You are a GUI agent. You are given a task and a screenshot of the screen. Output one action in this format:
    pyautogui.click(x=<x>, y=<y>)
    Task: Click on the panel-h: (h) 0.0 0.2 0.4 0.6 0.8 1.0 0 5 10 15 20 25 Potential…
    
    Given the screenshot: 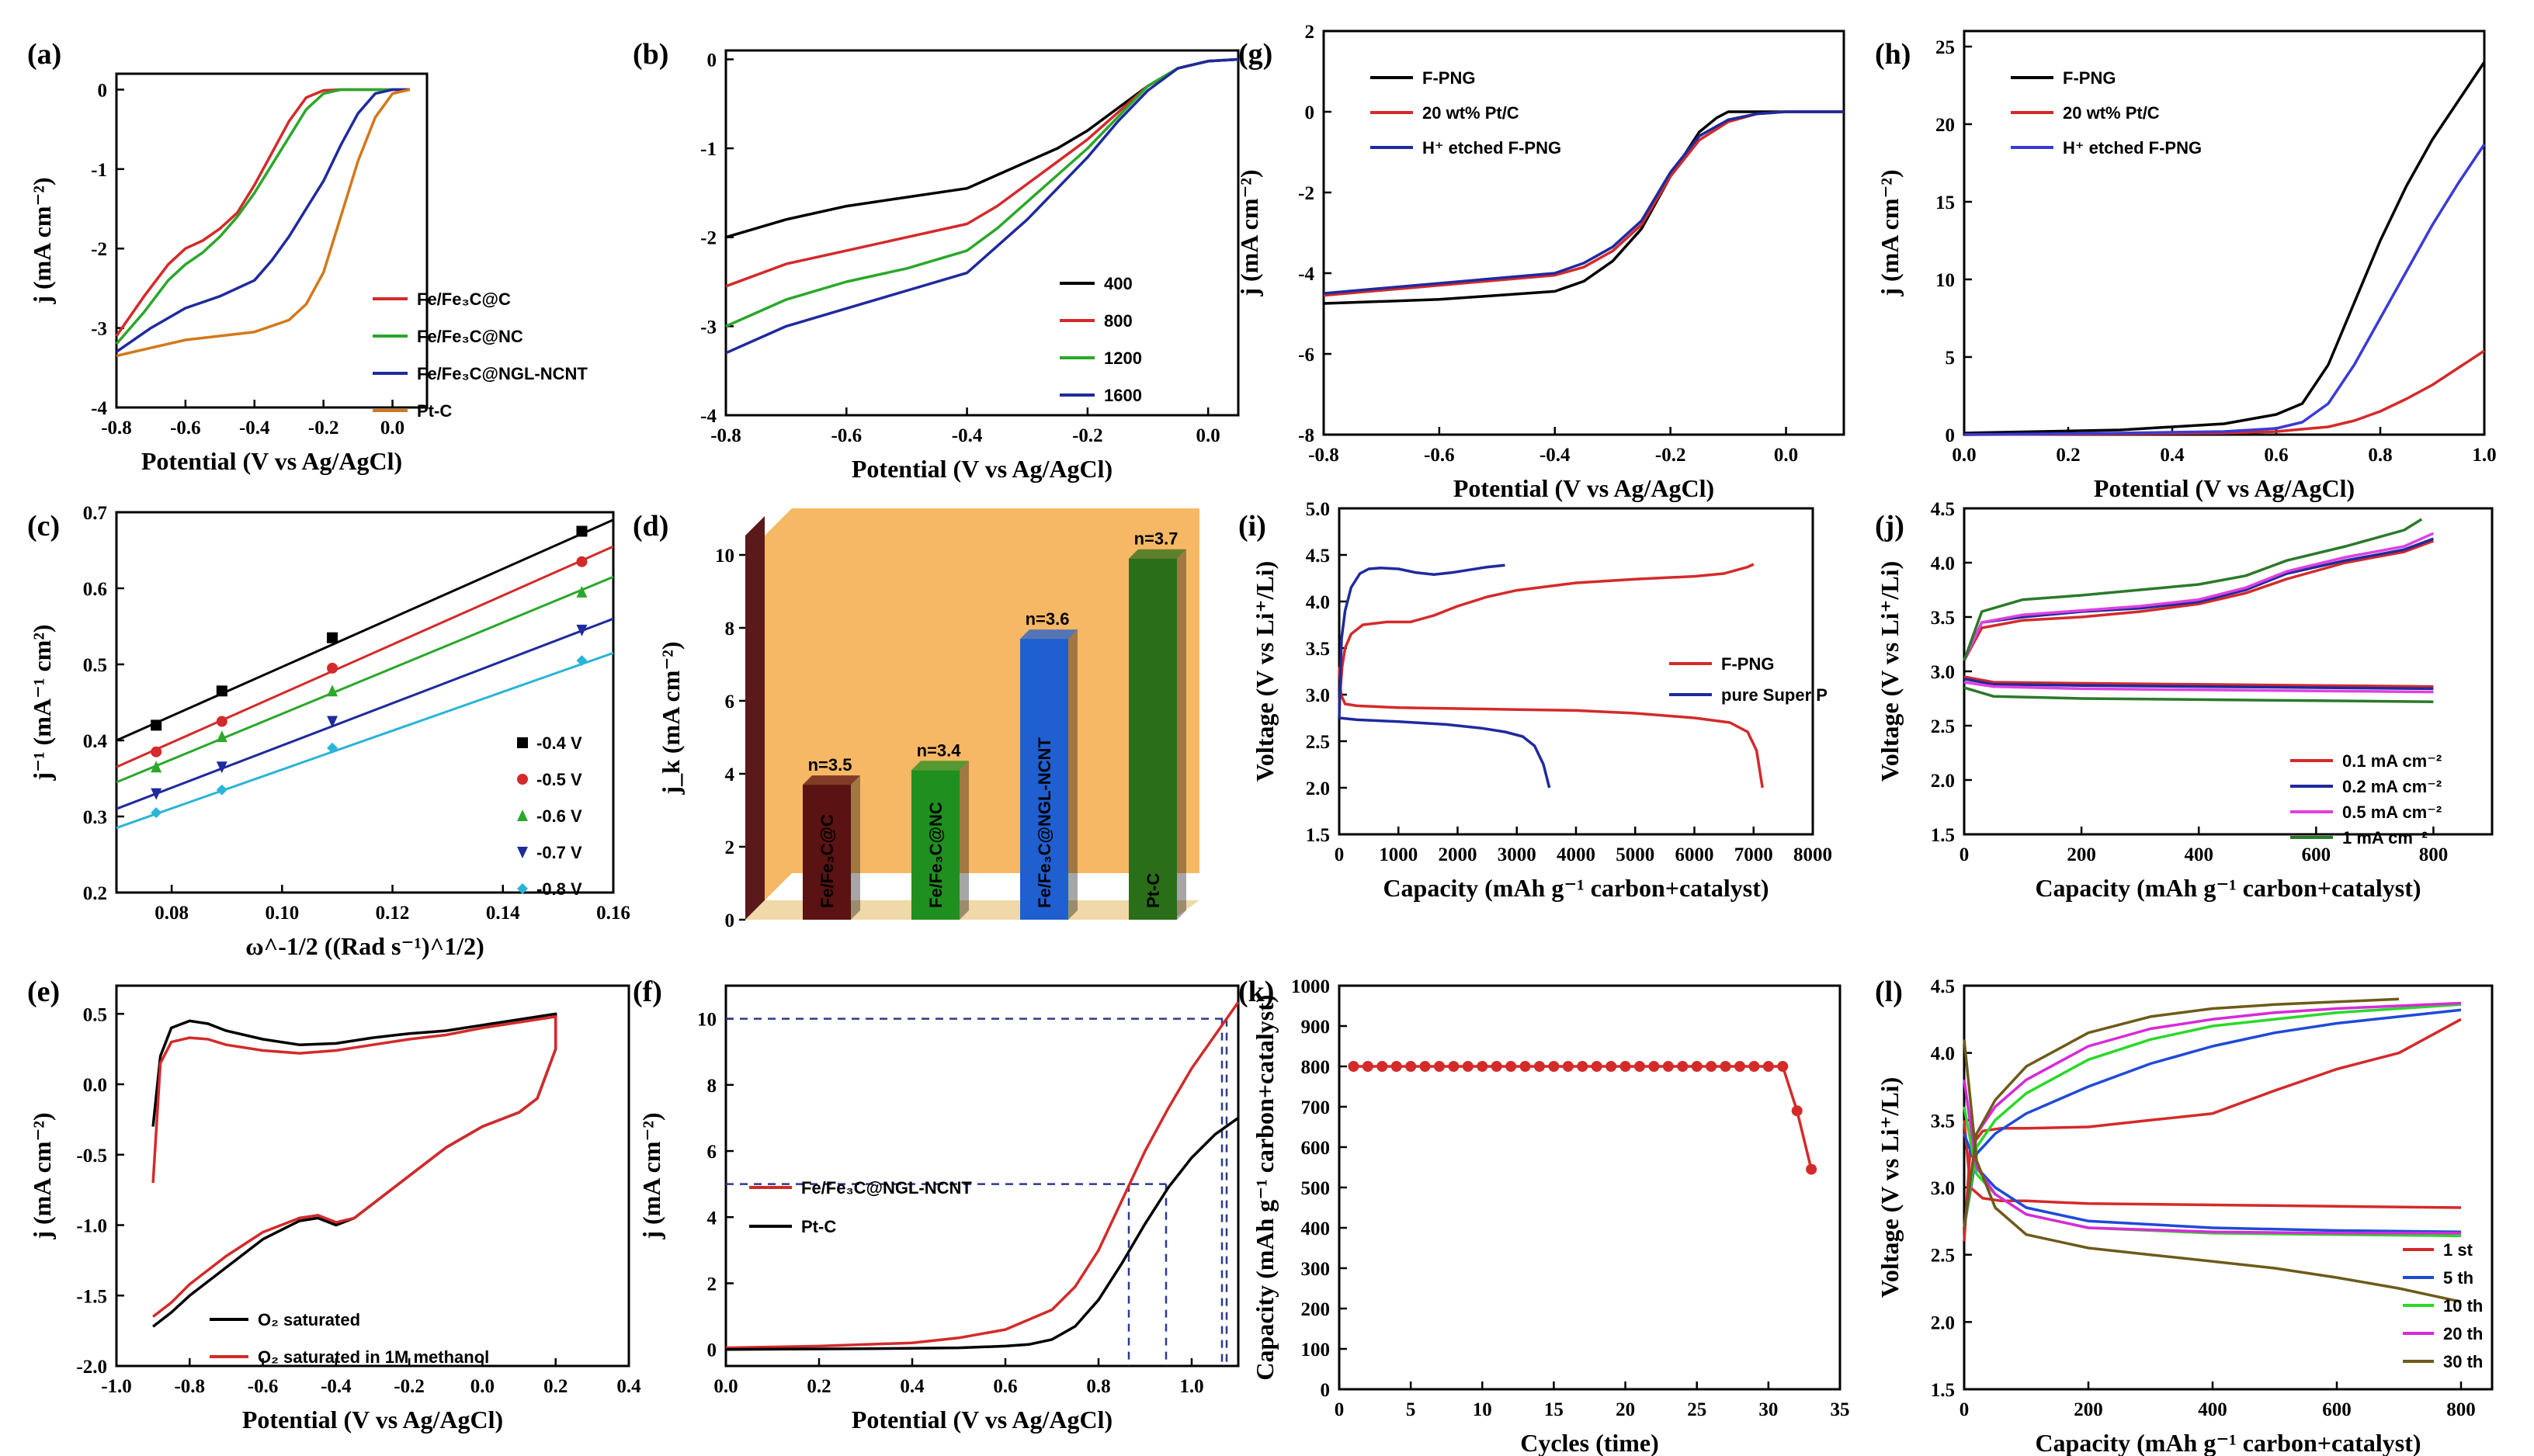 What is the action you would take?
    pyautogui.click(x=2186, y=266)
    